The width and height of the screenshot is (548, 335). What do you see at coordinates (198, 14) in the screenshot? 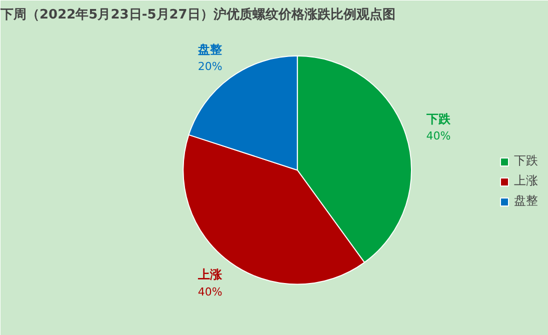
I see `chart-title: 下周（2022年5月23日-5月27日）沪优质螺纹价格涨跌比例观点图` at bounding box center [198, 14].